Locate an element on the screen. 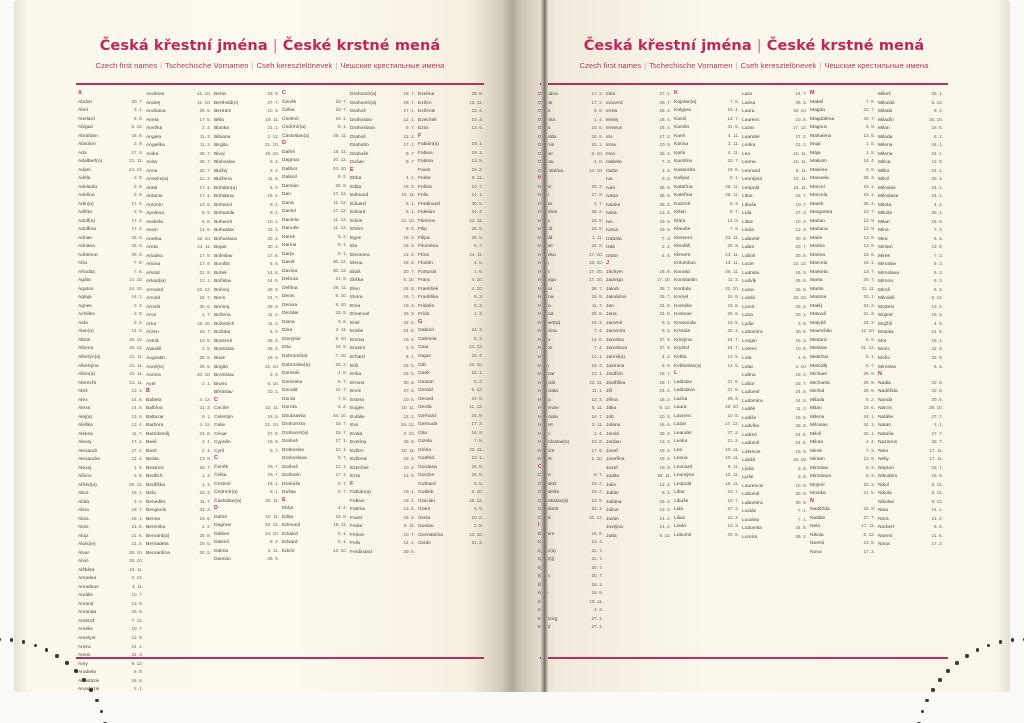 Image resolution: width=1024 pixels, height=723 pixels. name-entry-row: Faust 15. 2. is located at coordinates (450, 170).